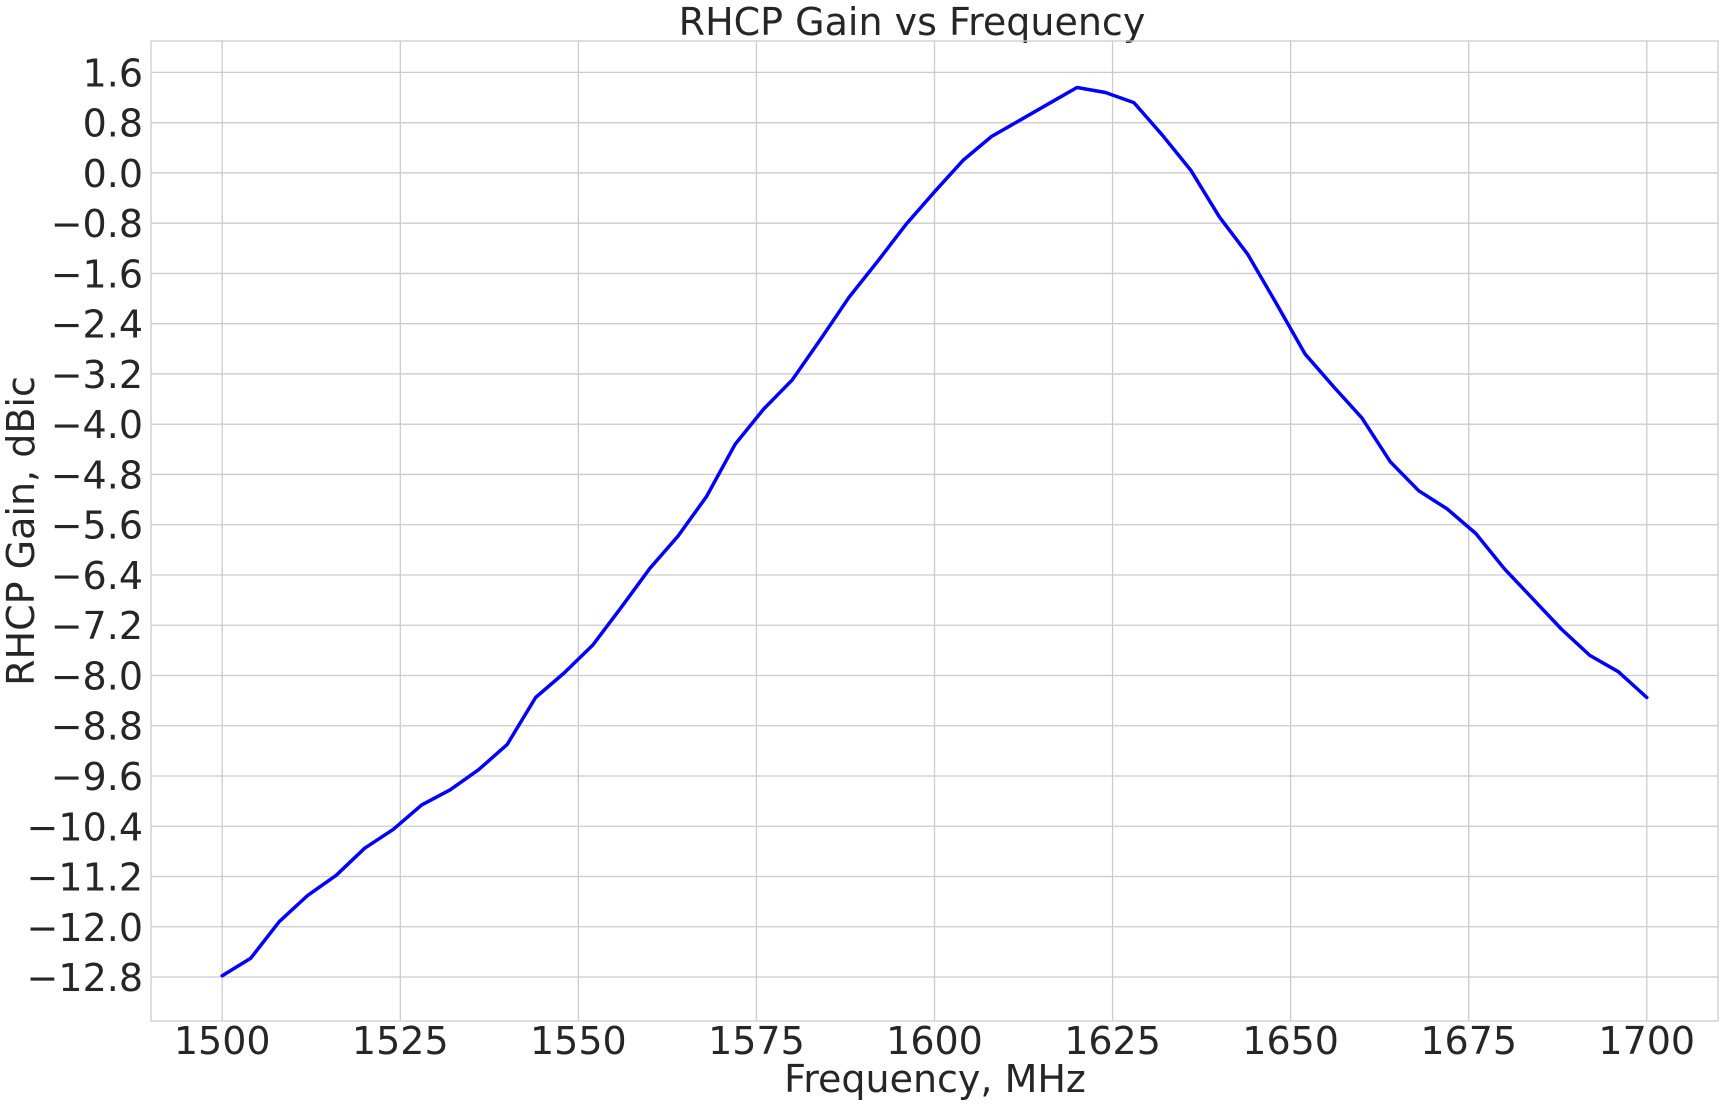 The height and width of the screenshot is (1106, 1721). What do you see at coordinates (97, 425) in the screenshot?
I see `y-tick-label: −4.0` at bounding box center [97, 425].